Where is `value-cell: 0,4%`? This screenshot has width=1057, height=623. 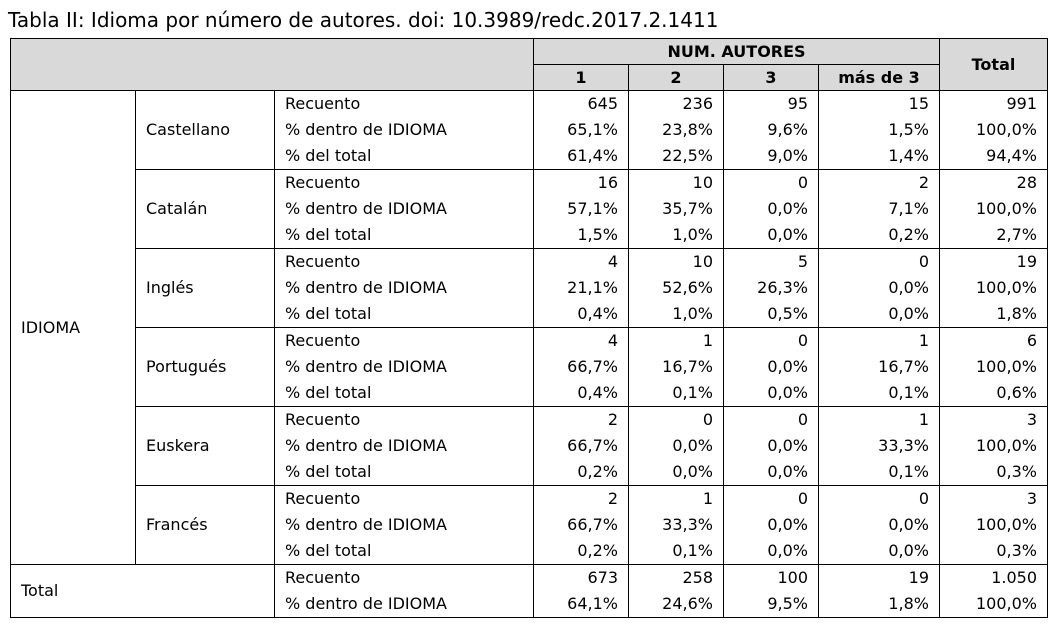 value-cell: 0,4% is located at coordinates (581, 393).